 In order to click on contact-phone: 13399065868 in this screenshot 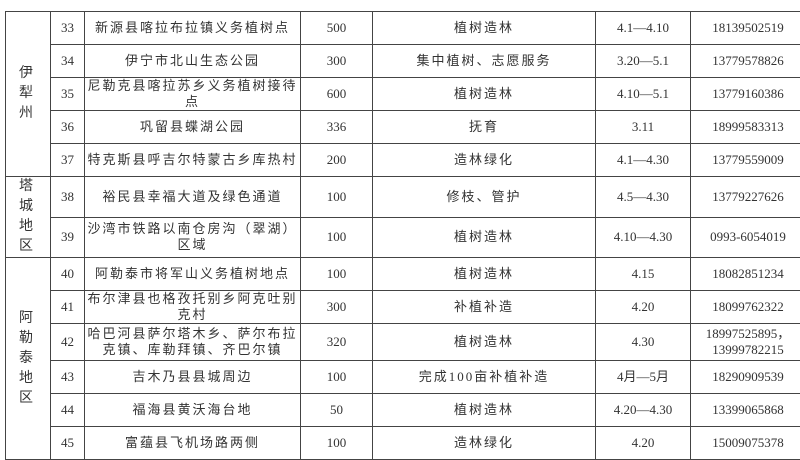, I will do `click(745, 410)`.